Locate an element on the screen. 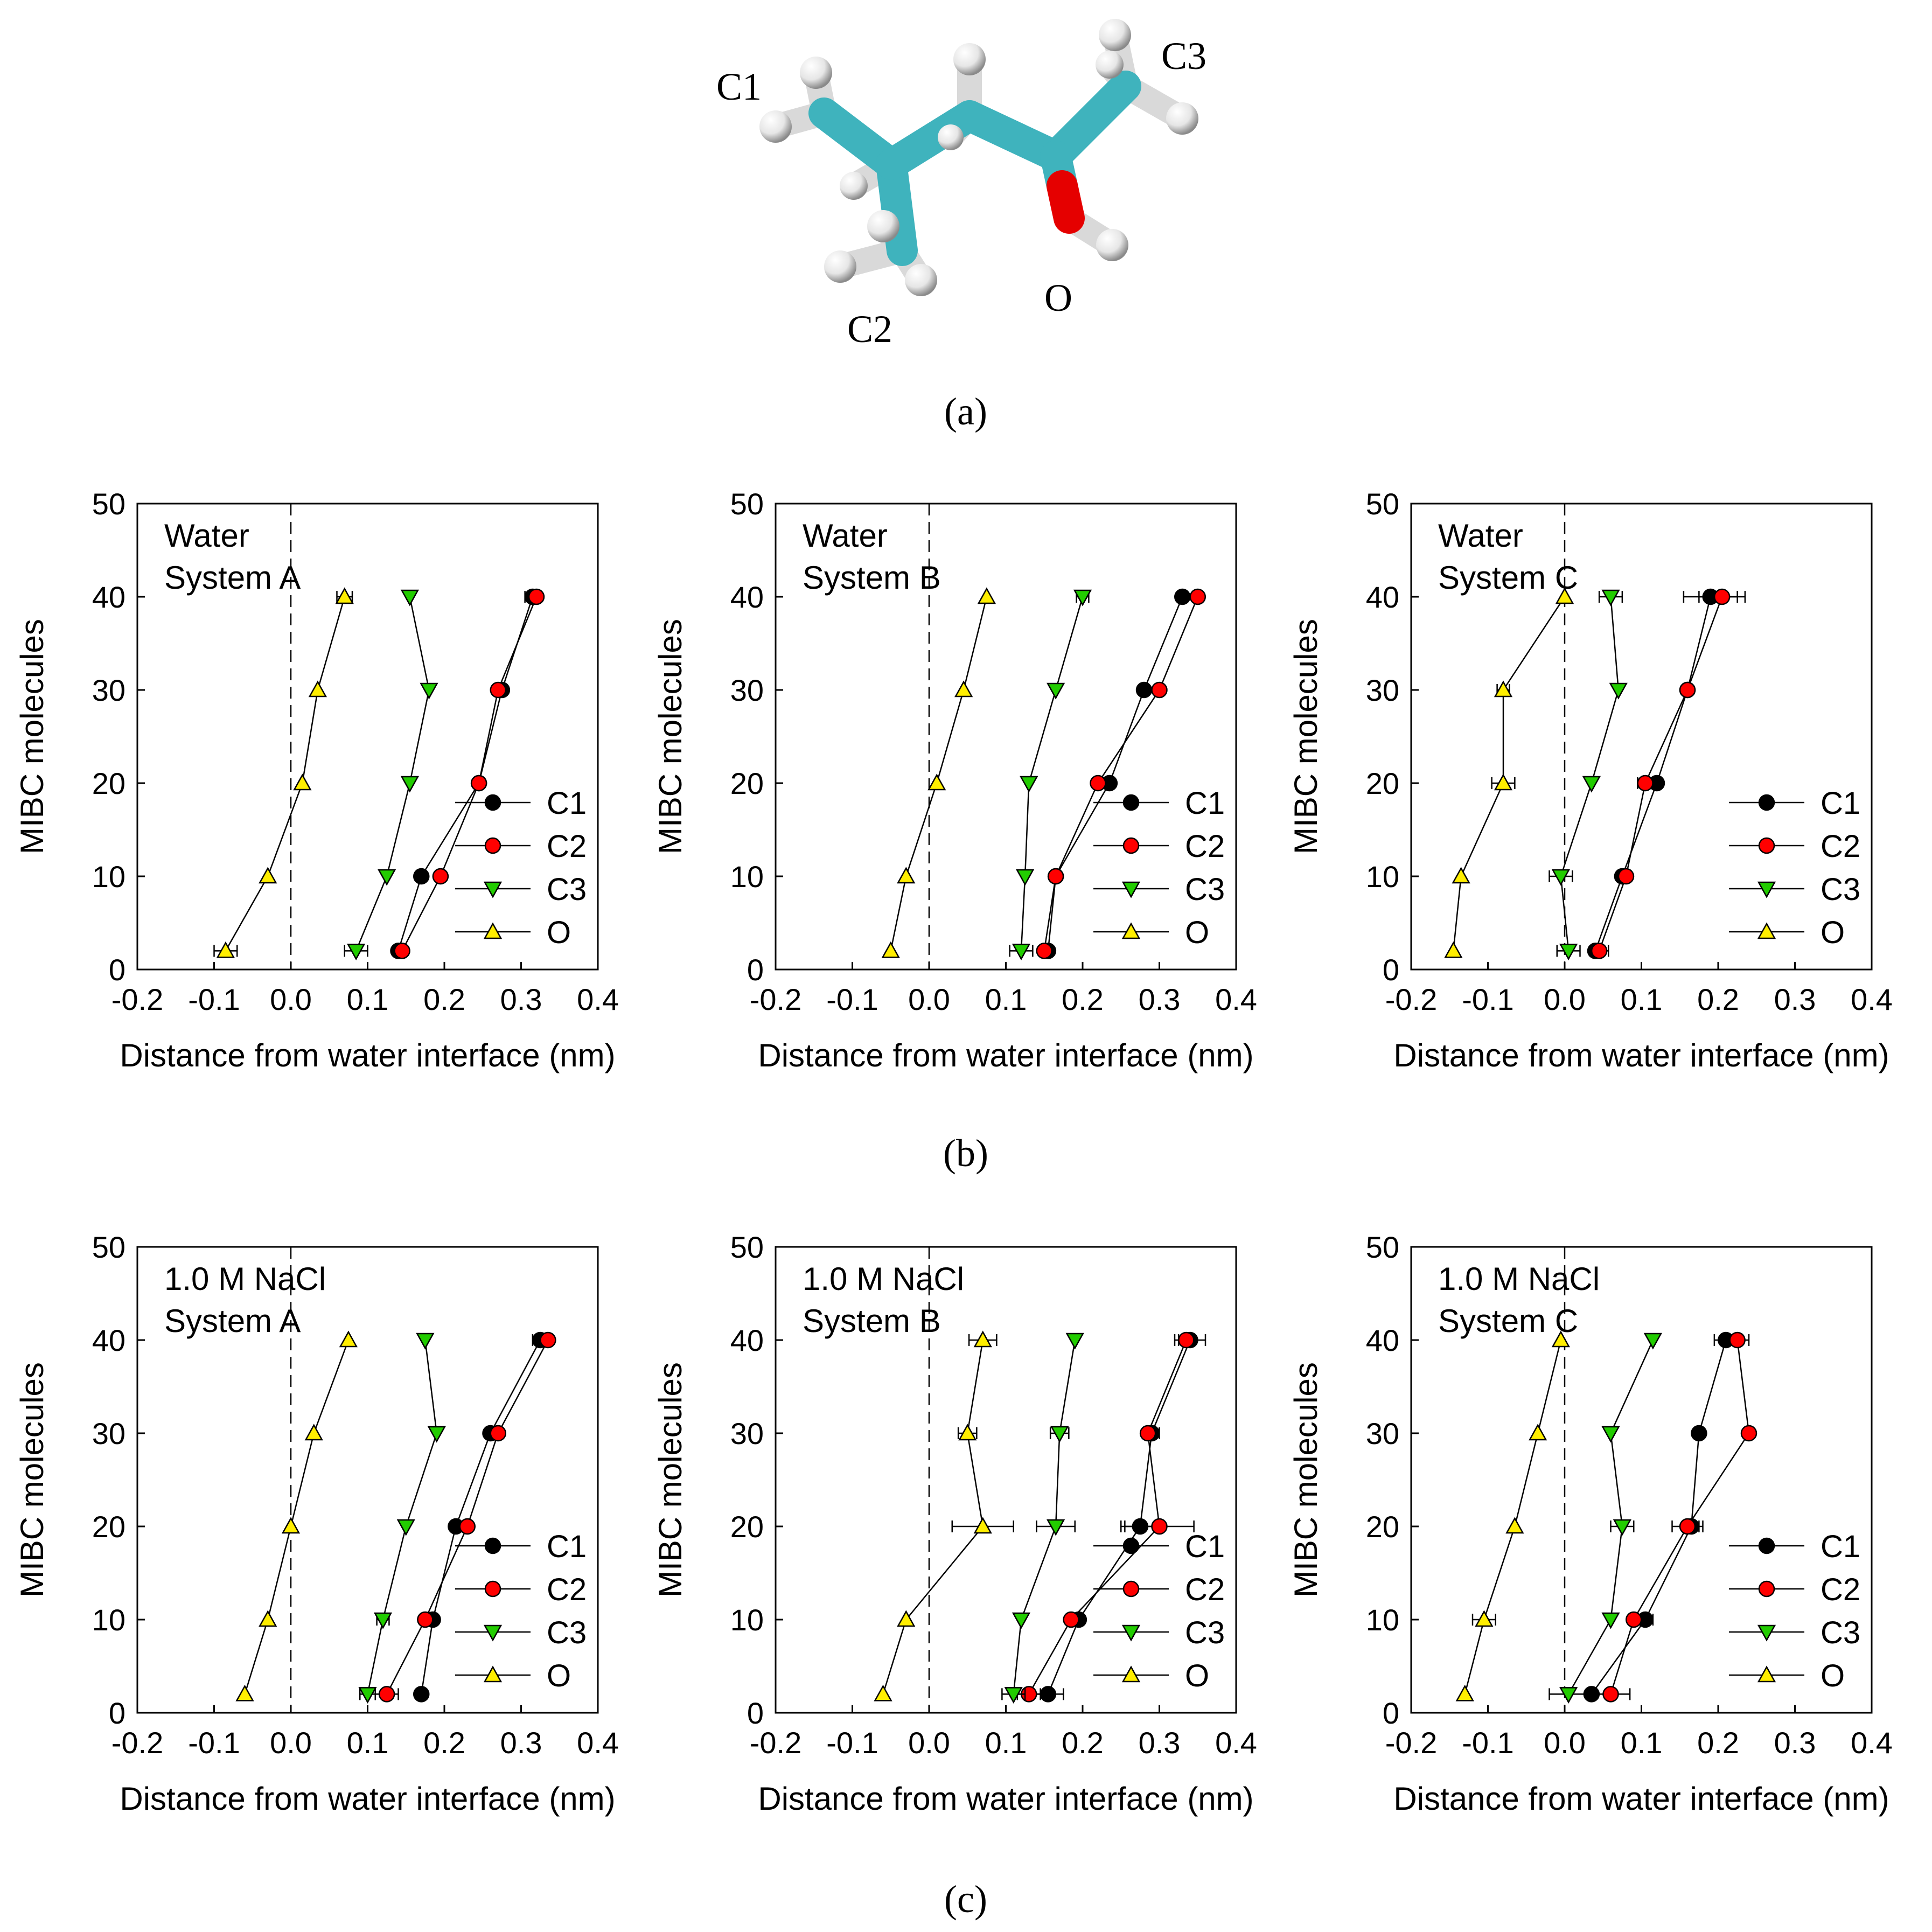  legend-item-c2: C2 is located at coordinates (521, 1589).